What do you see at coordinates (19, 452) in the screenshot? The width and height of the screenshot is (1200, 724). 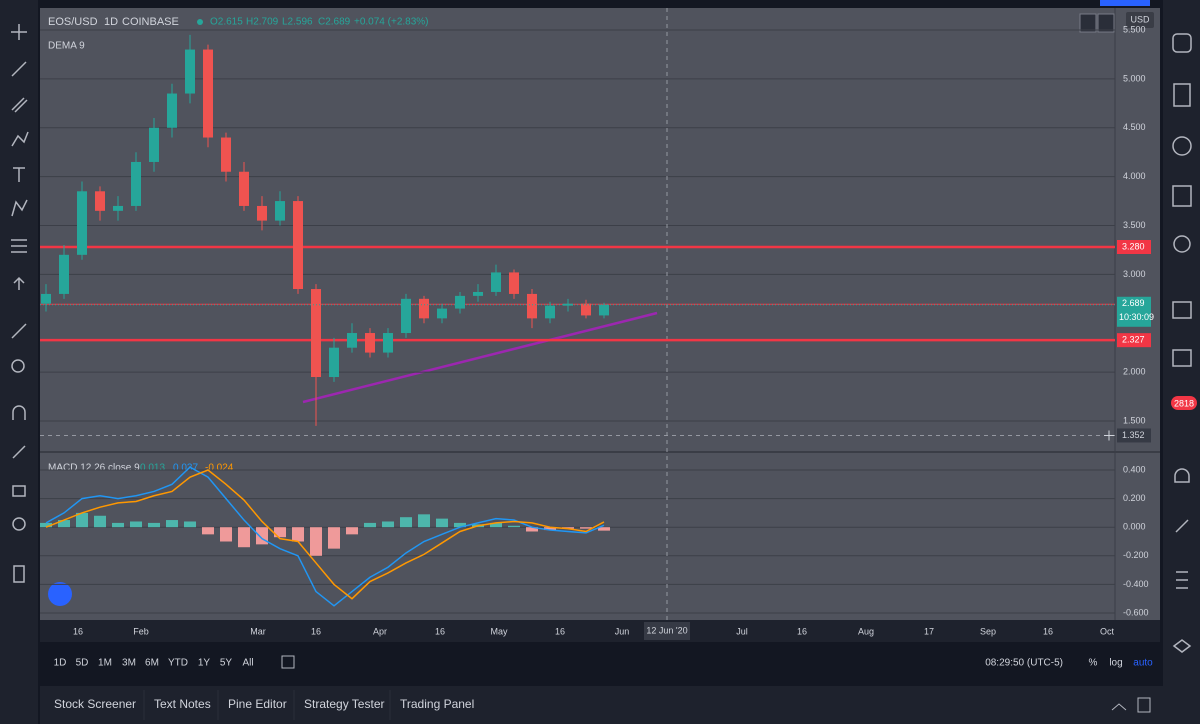 I see `lock-drawings` at bounding box center [19, 452].